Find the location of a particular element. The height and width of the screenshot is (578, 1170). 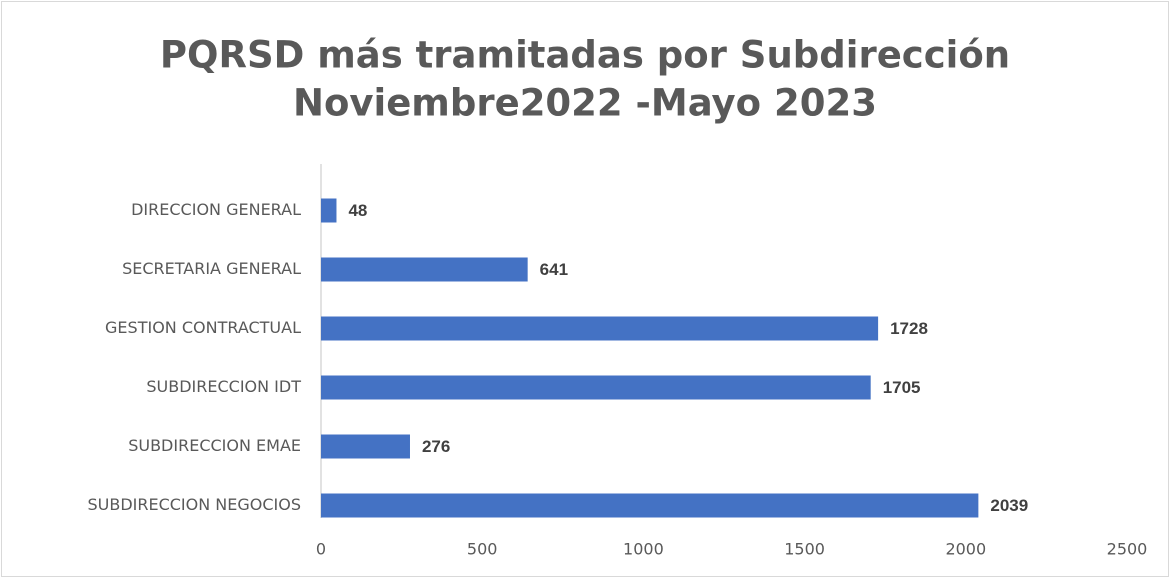

data-label: 48 is located at coordinates (357, 210).